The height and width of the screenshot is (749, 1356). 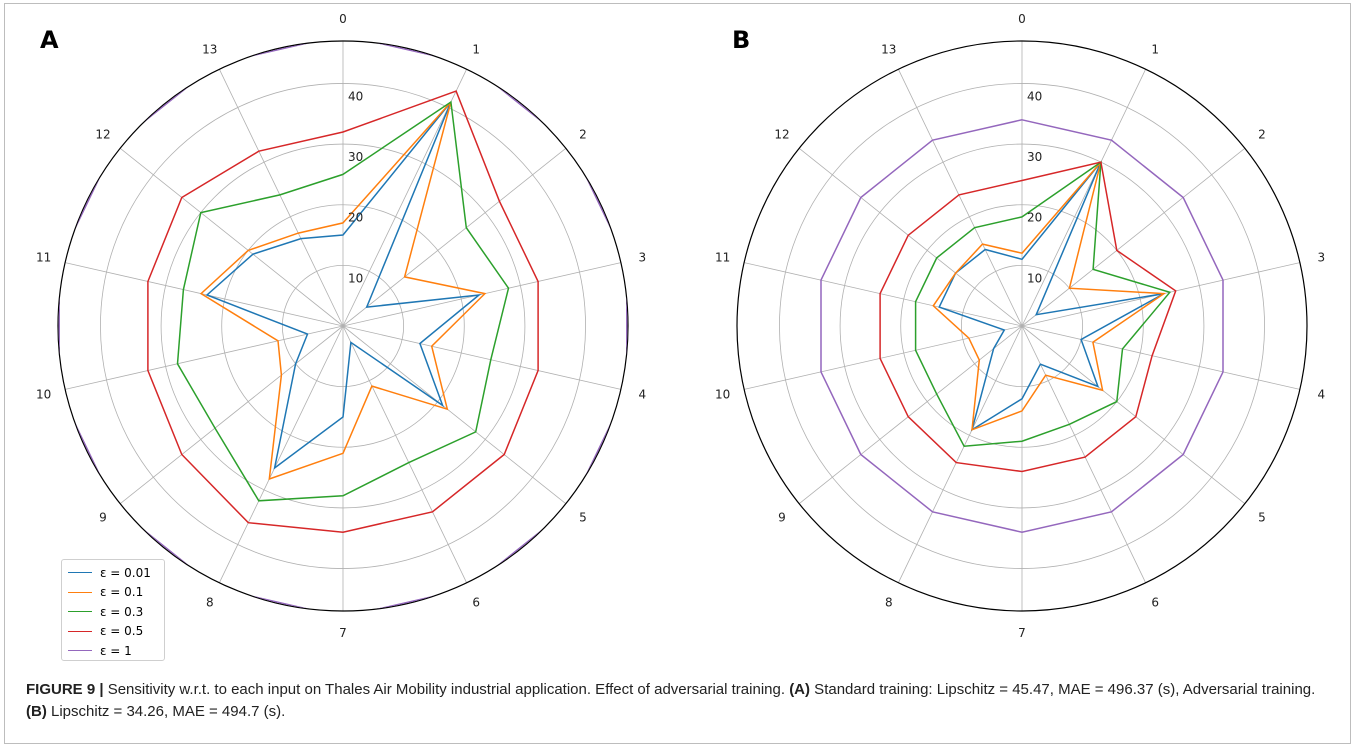 What do you see at coordinates (800, 689) in the screenshot?
I see `caption-ref-a: (A)` at bounding box center [800, 689].